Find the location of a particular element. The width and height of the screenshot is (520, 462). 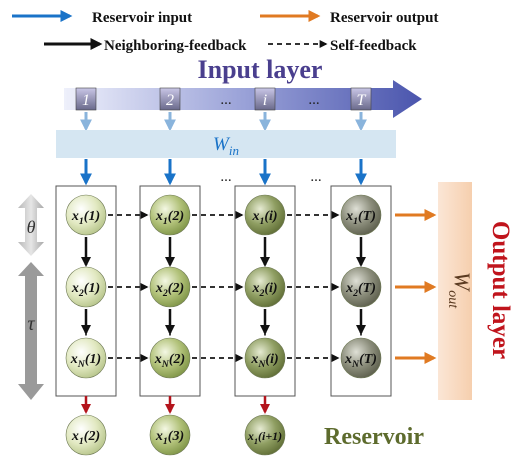

input-time-steps: 1 2 i T is located at coordinates (223, 99).